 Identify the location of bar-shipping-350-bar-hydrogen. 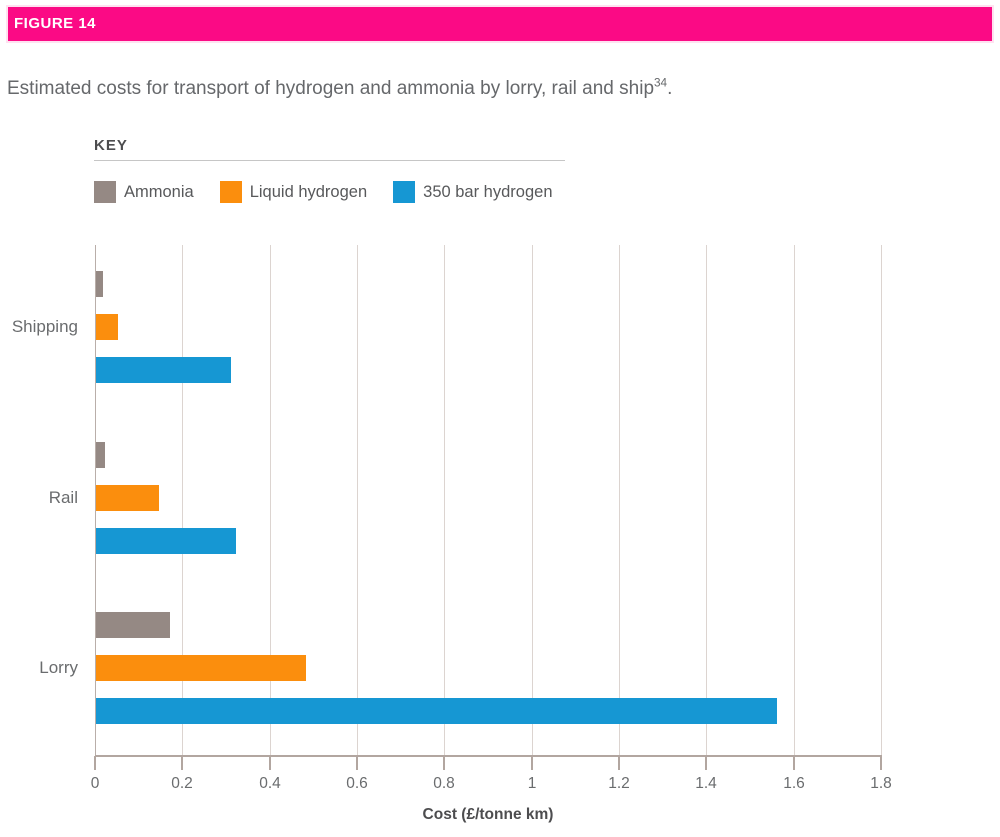
(163, 370).